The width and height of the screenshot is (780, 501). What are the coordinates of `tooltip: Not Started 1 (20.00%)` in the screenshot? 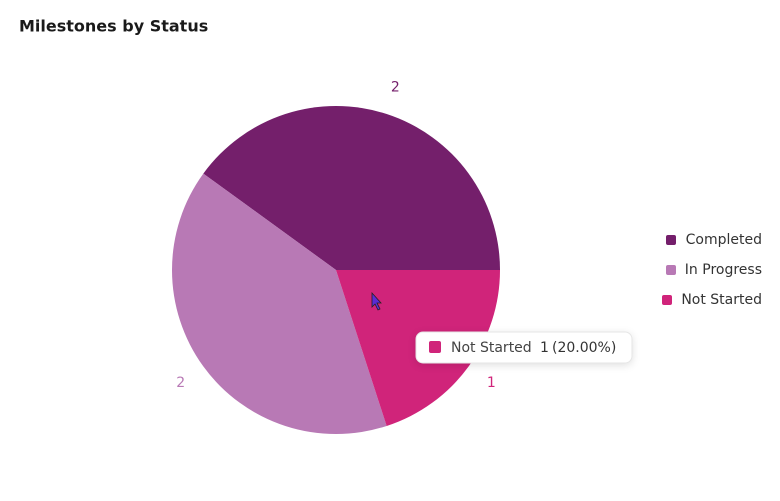 It's located at (524, 347).